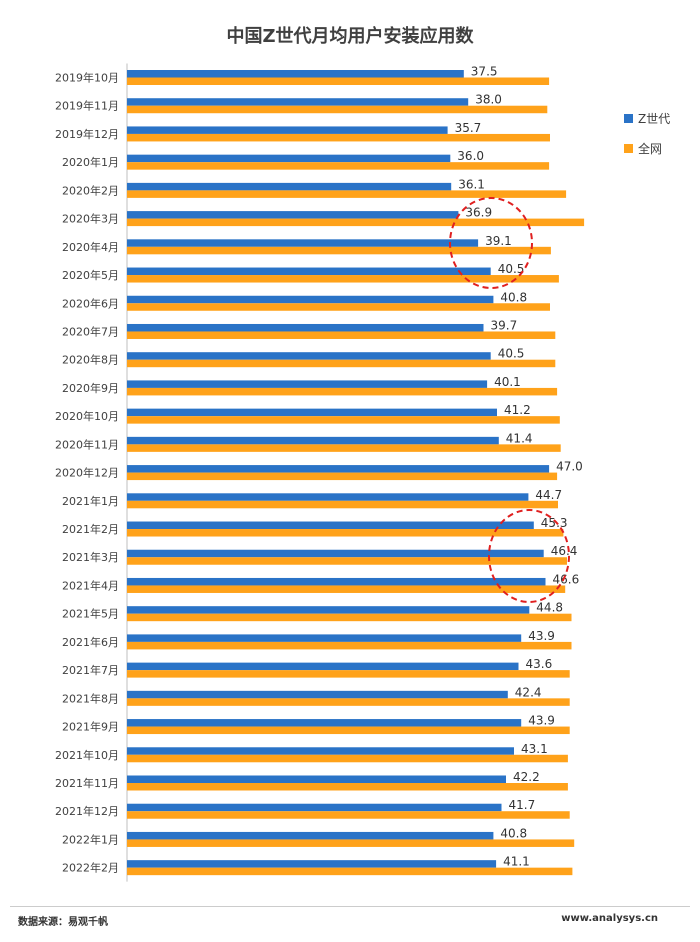 The height and width of the screenshot is (942, 700). Describe the element at coordinates (87, 134) in the screenshot. I see `category-tick-label: 2019年12月` at that location.